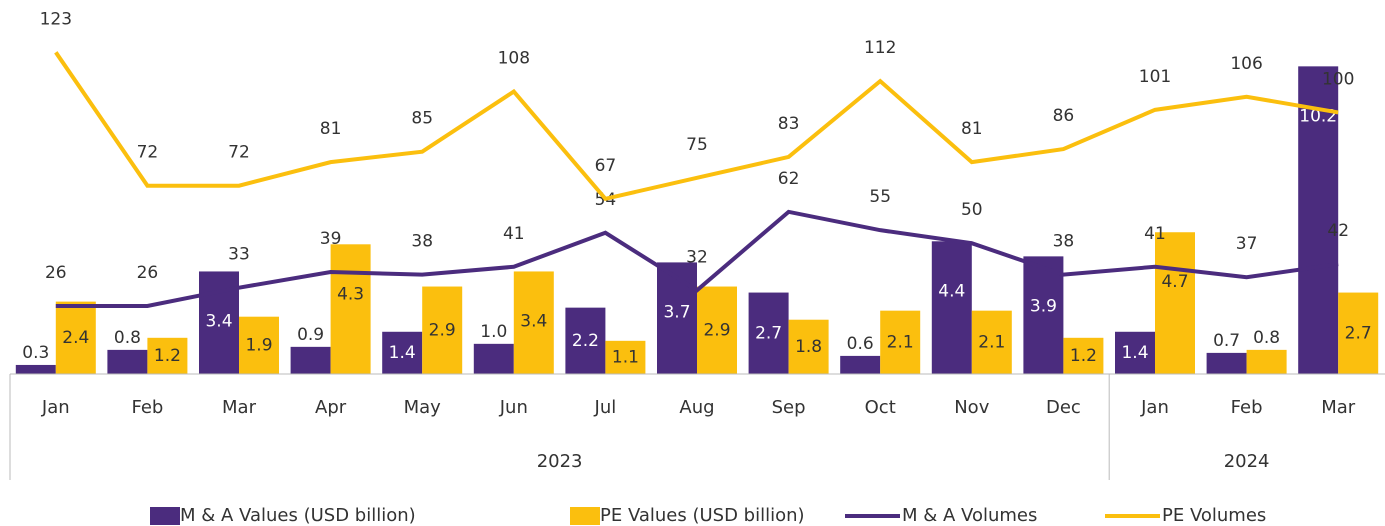 Image resolution: width=1385 pixels, height=526 pixels. I want to click on bar-value-label: 0.3, so click(35, 353).